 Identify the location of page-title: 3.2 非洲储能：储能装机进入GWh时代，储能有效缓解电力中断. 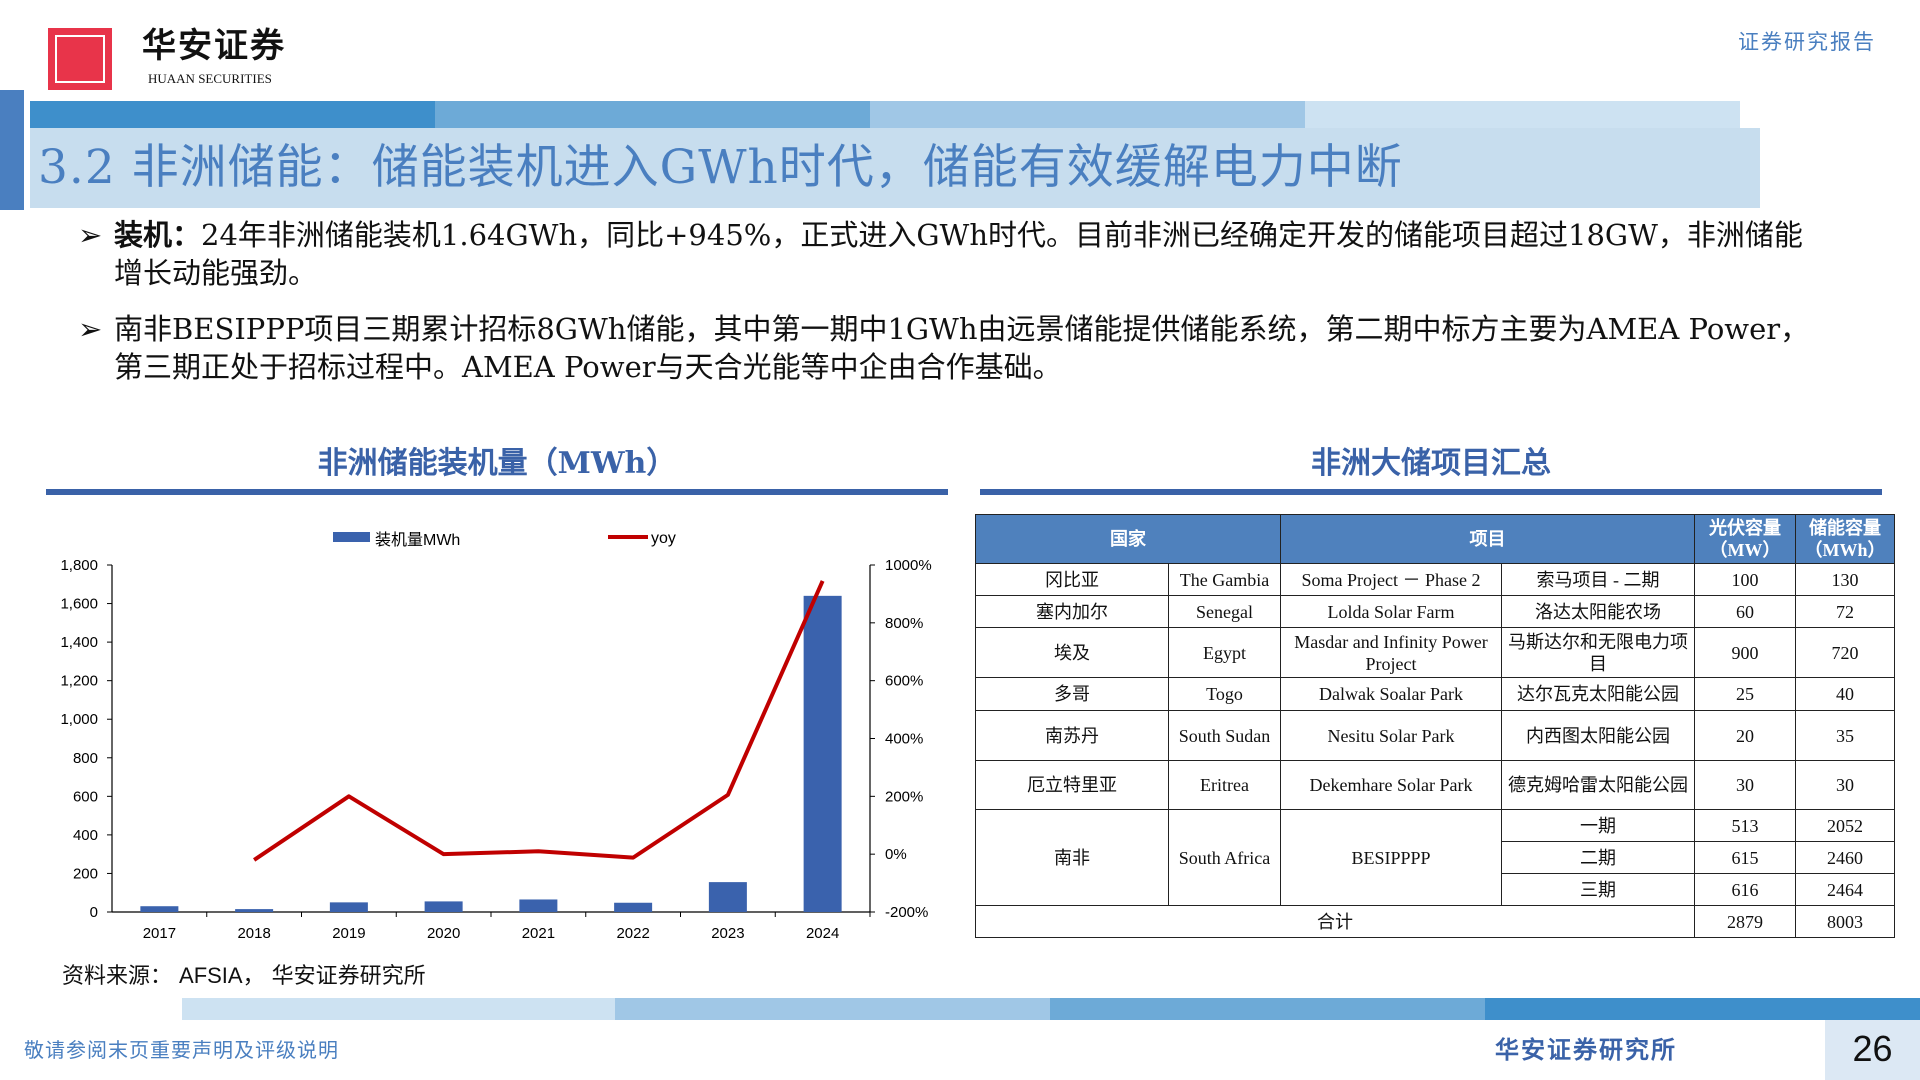
(720, 167).